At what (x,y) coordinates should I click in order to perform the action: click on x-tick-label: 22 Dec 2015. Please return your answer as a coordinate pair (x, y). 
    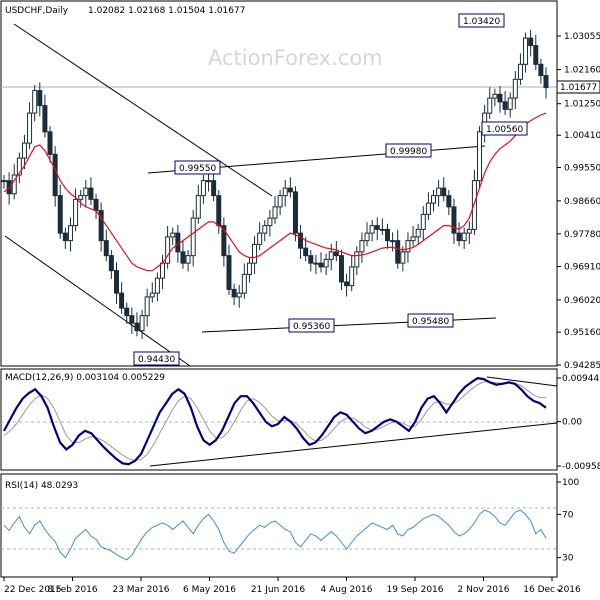
    Looking at the image, I should click on (33, 590).